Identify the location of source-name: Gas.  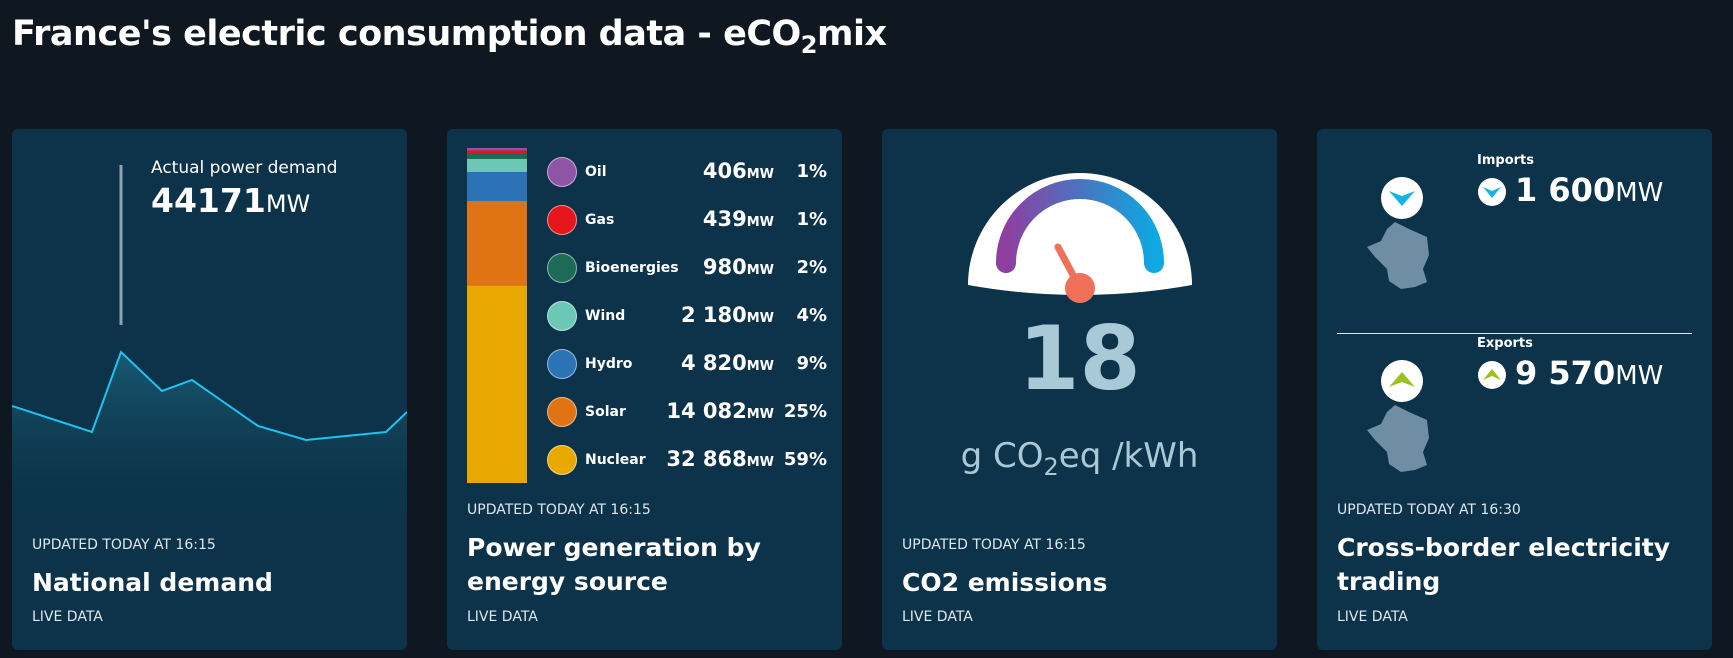
(600, 220).